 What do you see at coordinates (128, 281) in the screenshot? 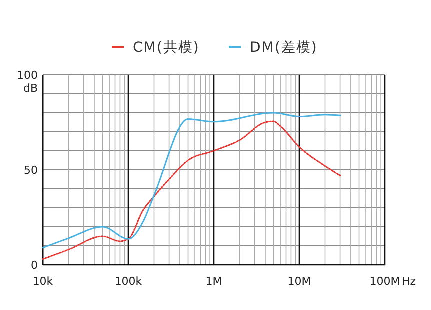
I see `x-tick-label: 100k` at bounding box center [128, 281].